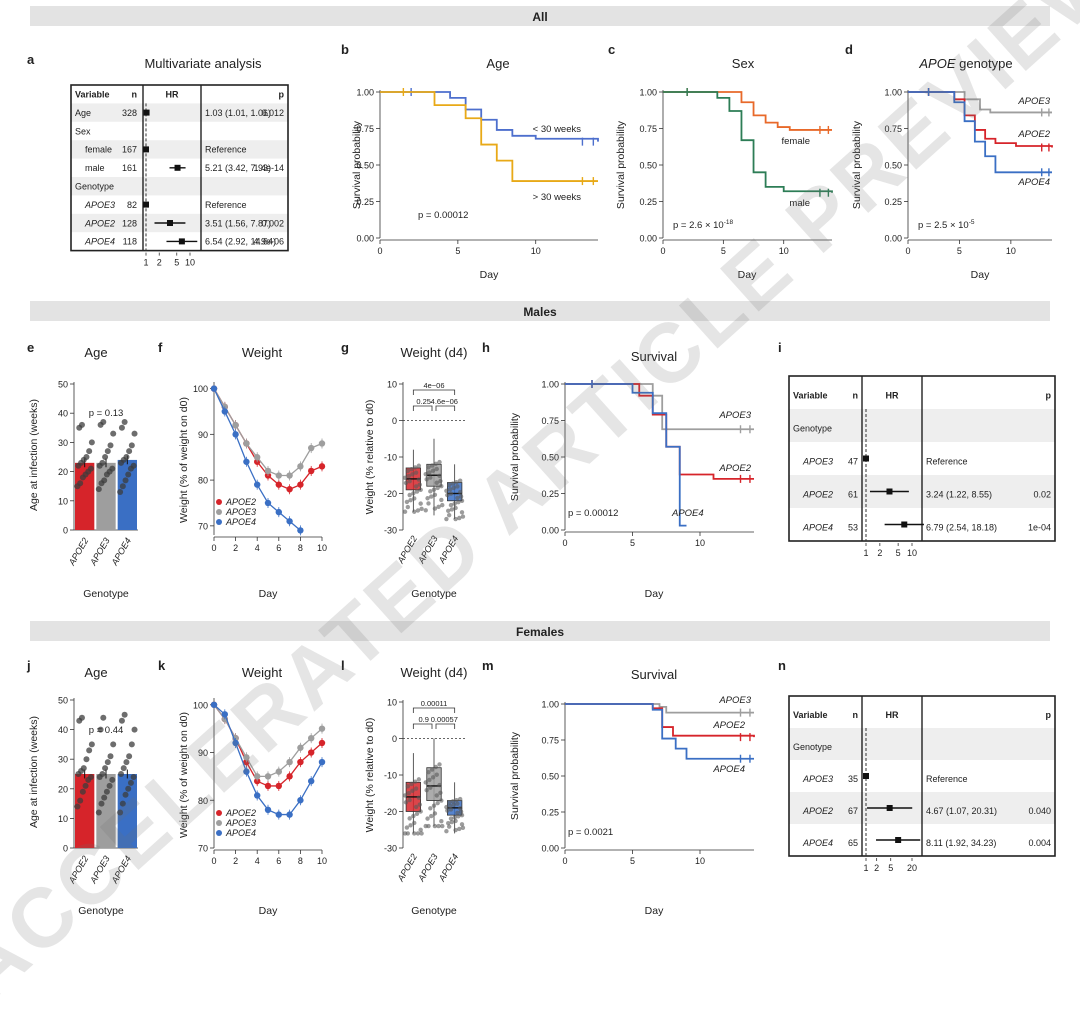 The image size is (1080, 1018). What do you see at coordinates (557, 197) in the screenshot?
I see `series-label: > 30 weeks` at bounding box center [557, 197].